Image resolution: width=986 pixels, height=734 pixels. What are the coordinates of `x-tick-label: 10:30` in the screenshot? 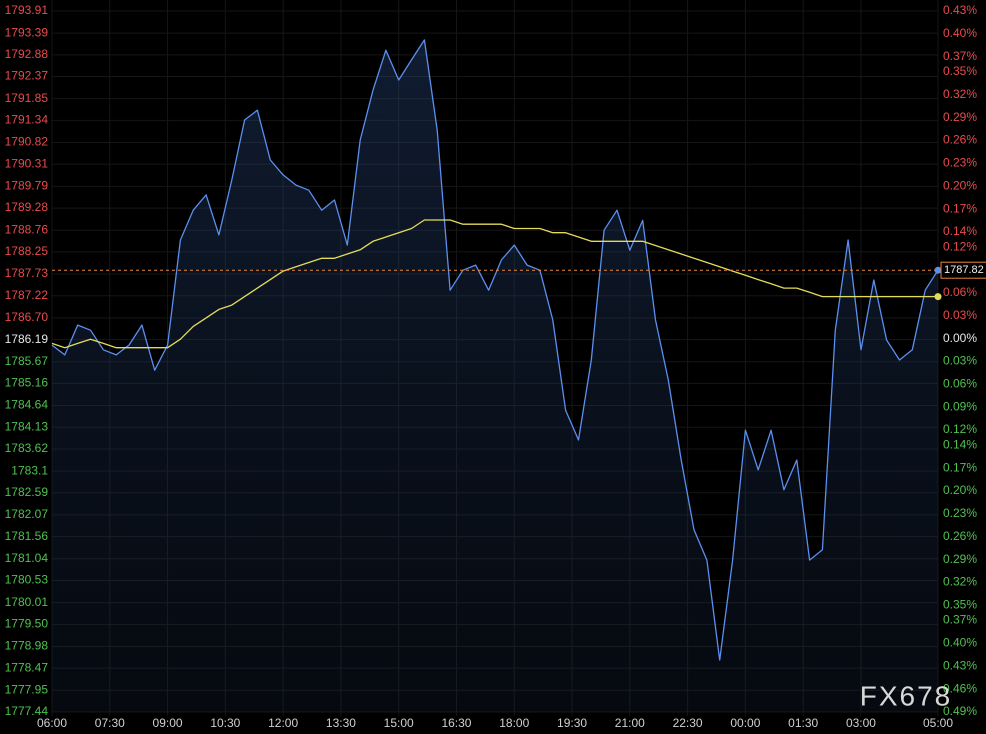 It's located at (225, 723).